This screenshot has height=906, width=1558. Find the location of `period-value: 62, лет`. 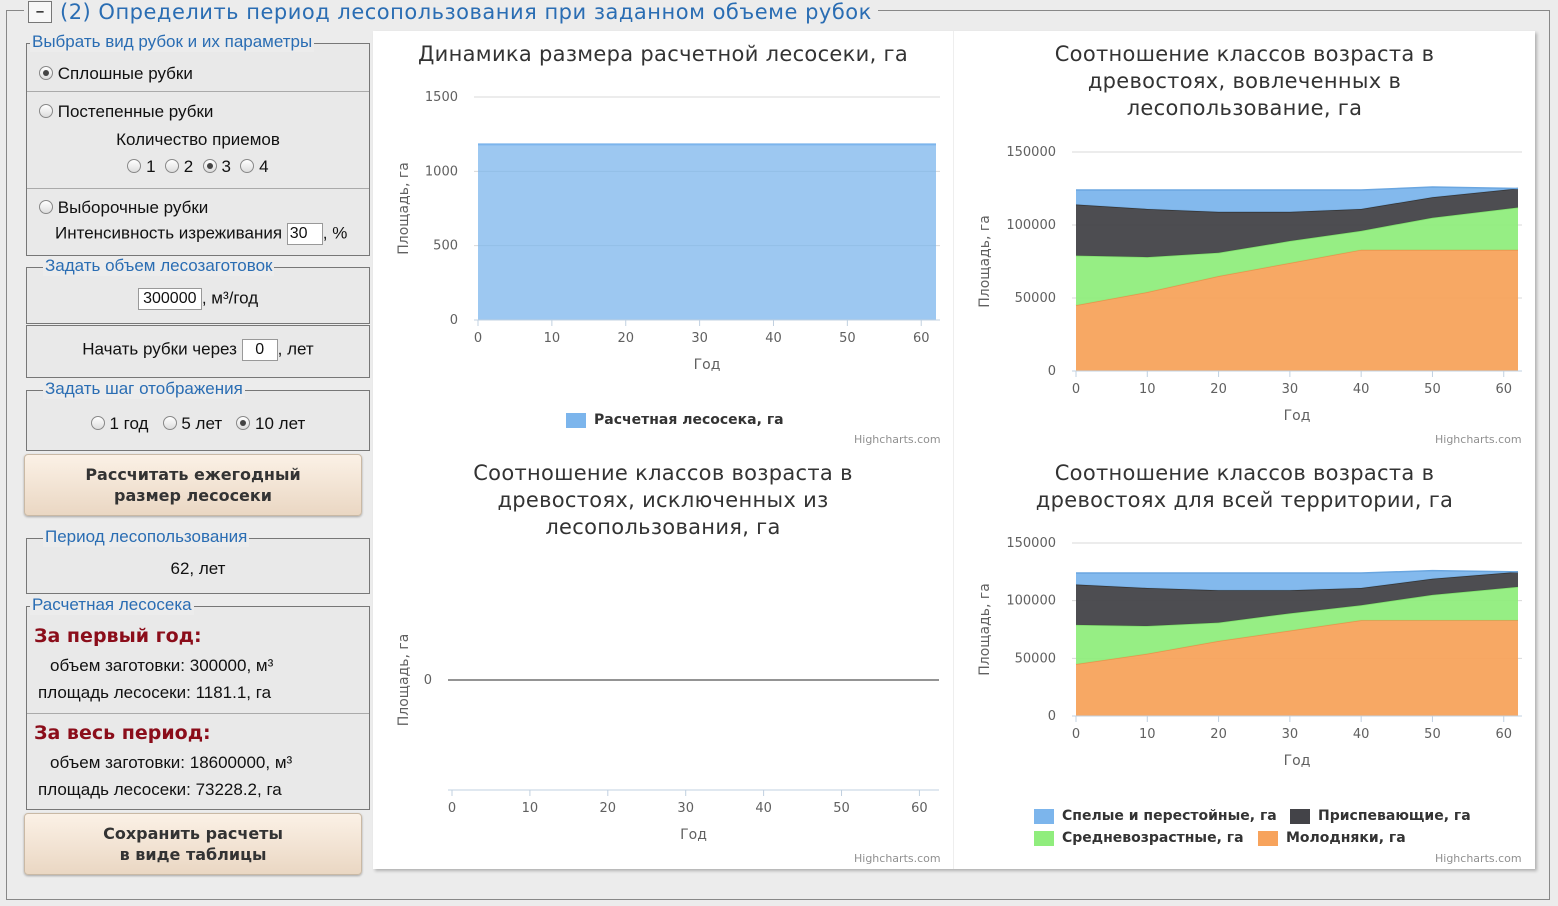

period-value: 62, лет is located at coordinates (198, 568).